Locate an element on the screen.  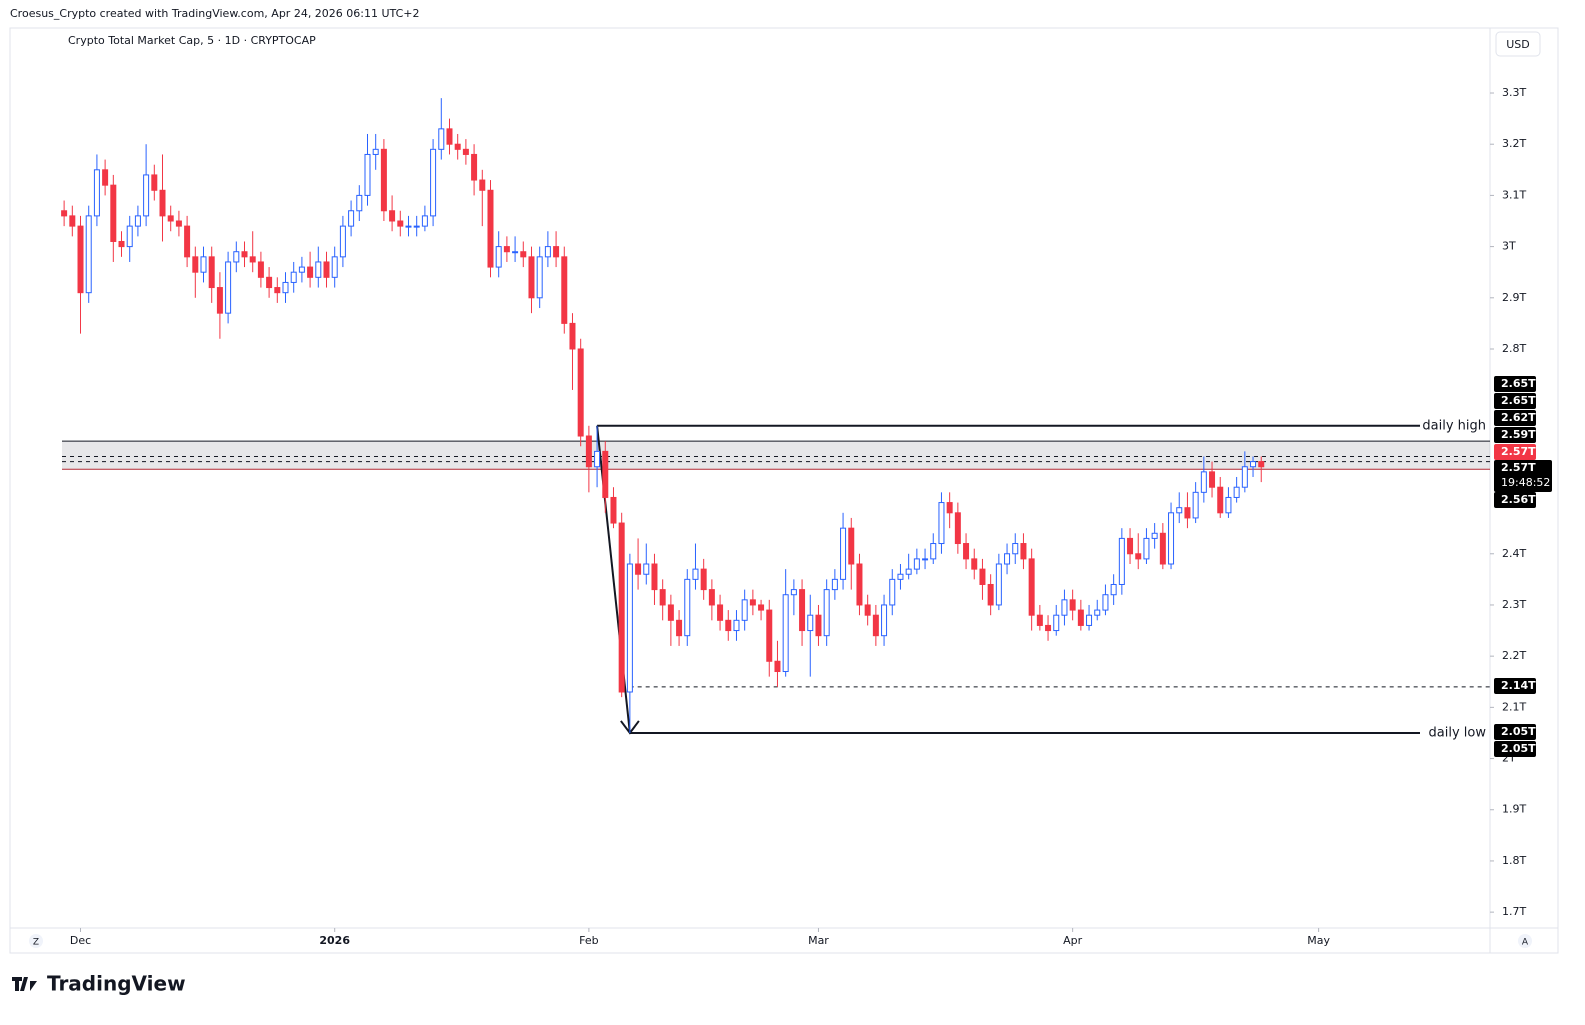
zone is located at coordinates (776, 455).